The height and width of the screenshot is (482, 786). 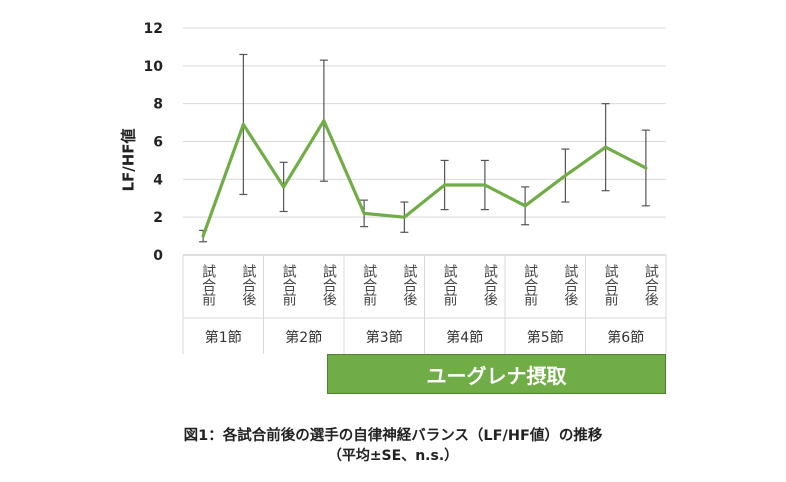 What do you see at coordinates (158, 143) in the screenshot?
I see `y-tick-label: 6` at bounding box center [158, 143].